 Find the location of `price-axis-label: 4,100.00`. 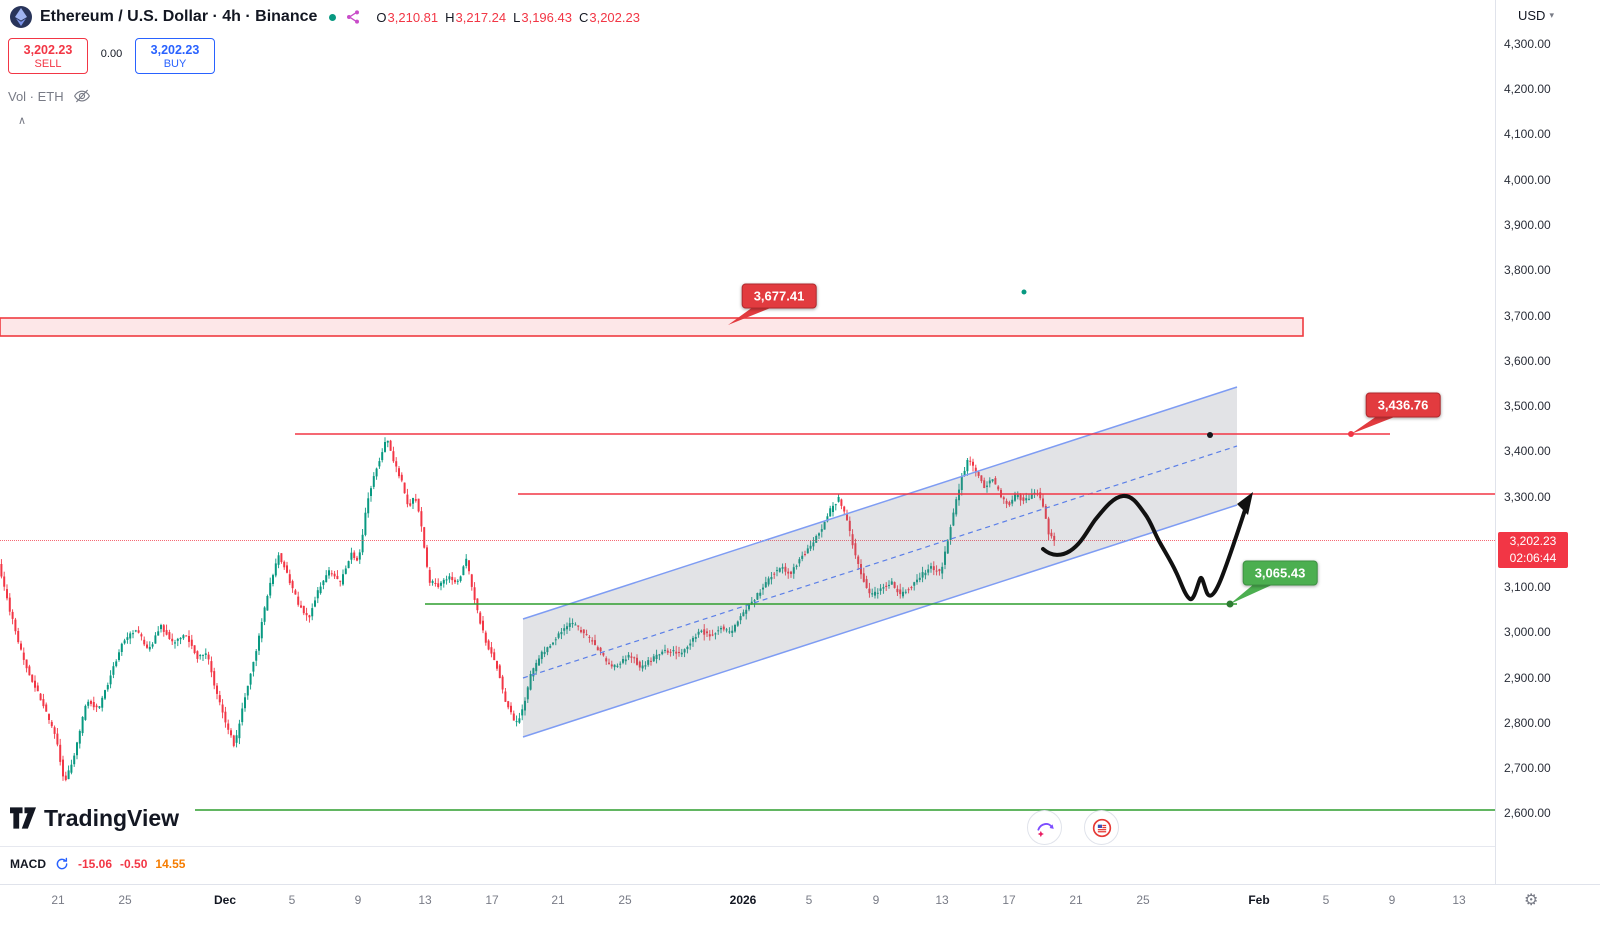

price-axis-label: 4,100.00 is located at coordinates (1527, 134).